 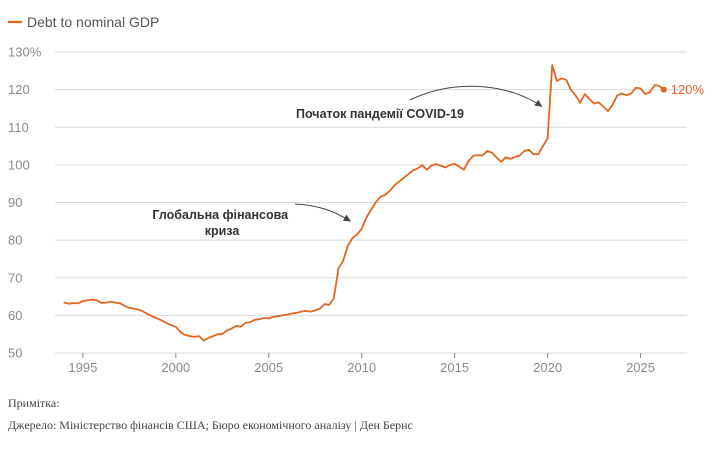 I want to click on y-tick-label-120: 120, so click(x=19, y=89).